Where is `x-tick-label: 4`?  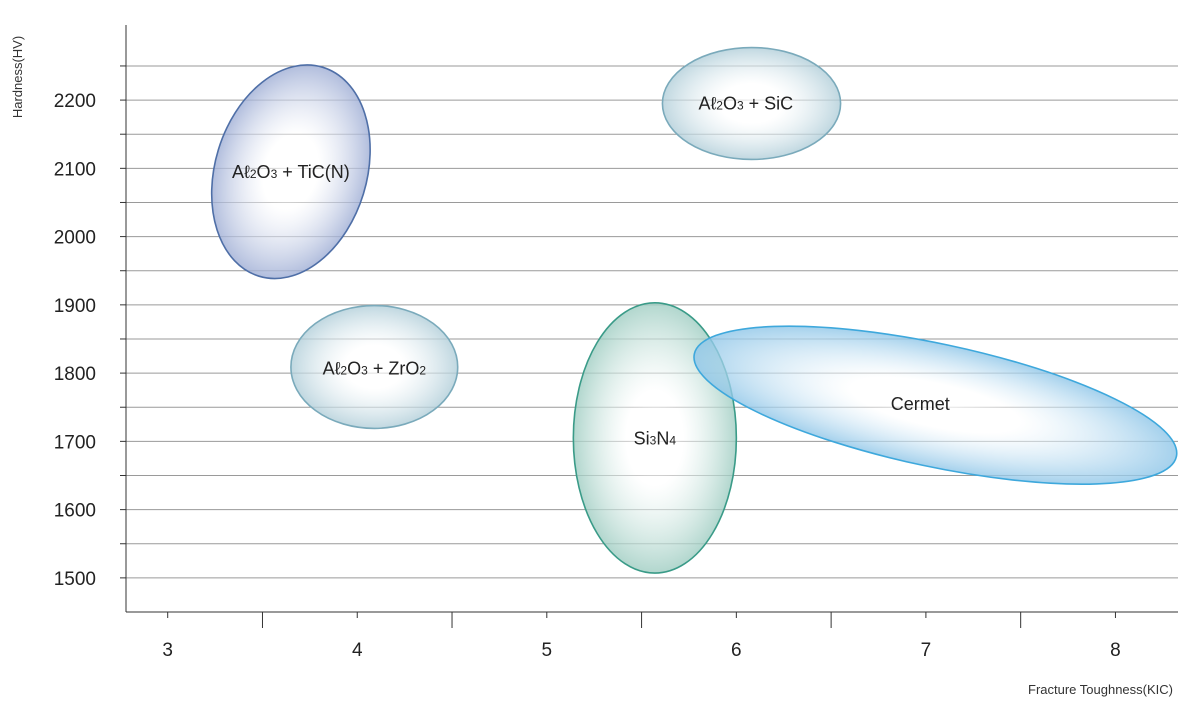
x-tick-label: 4 is located at coordinates (357, 650).